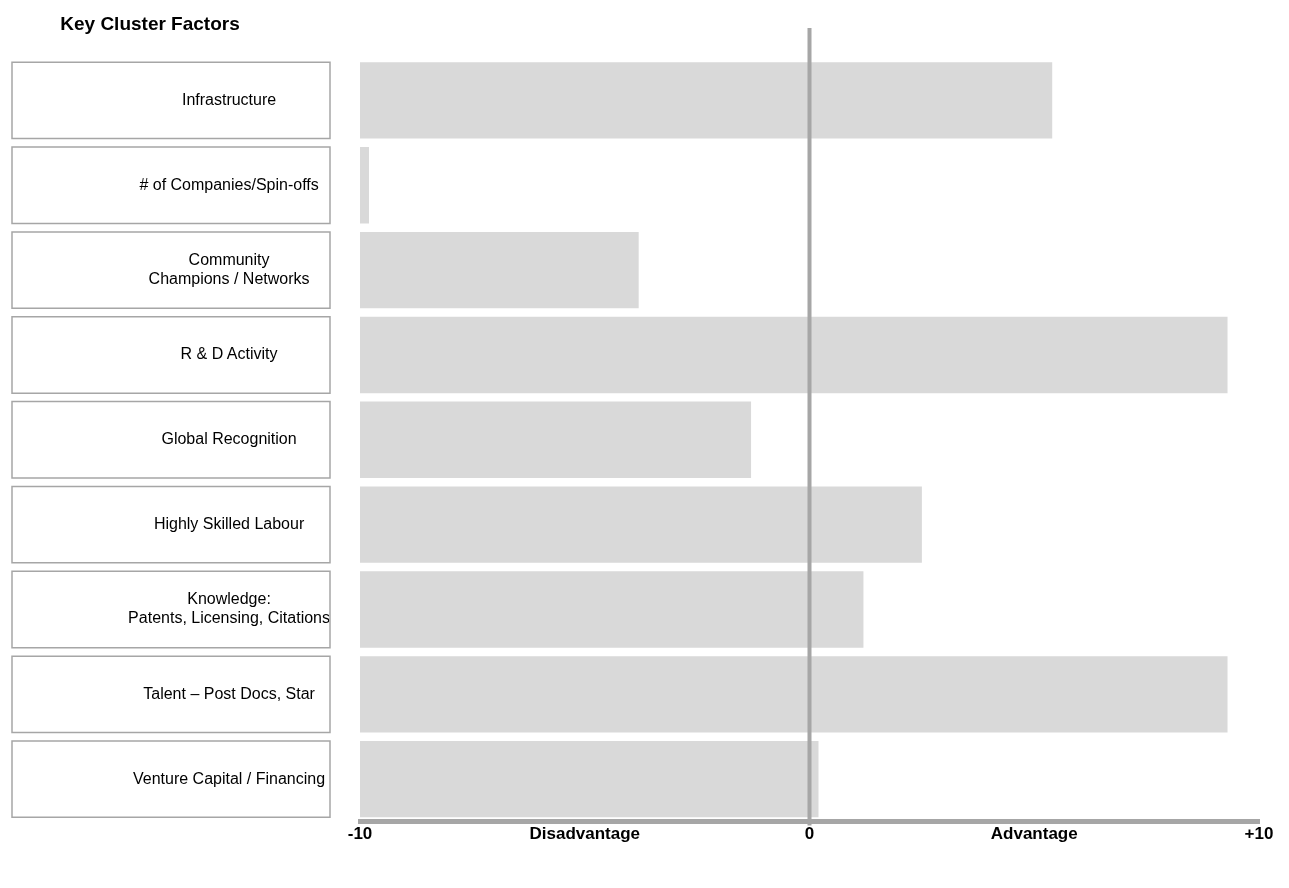 The height and width of the screenshot is (888, 1289). I want to click on y-tick-label: Community Champions / Networks, so click(229, 269).